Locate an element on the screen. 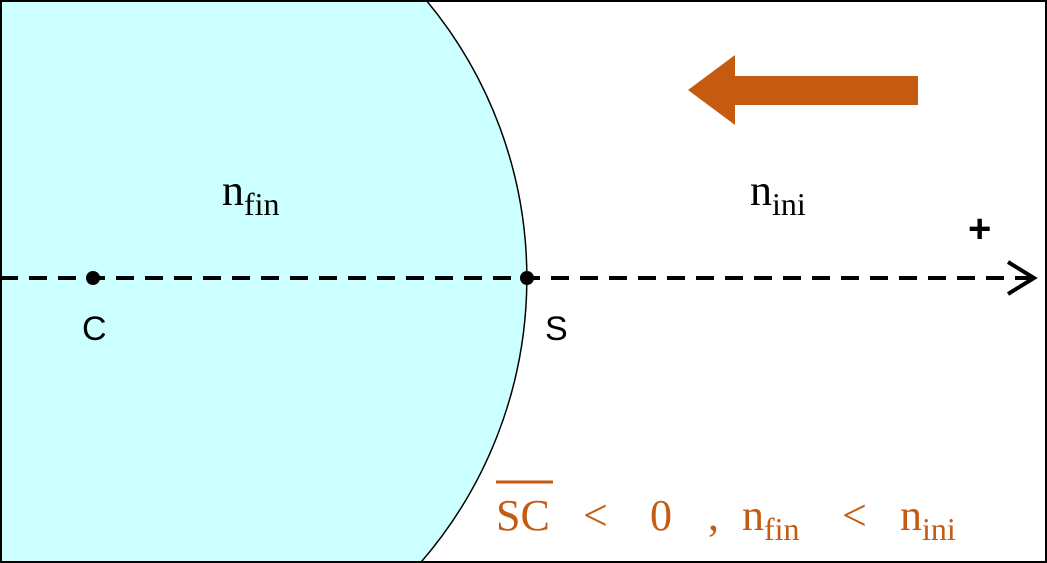  n-ini-label: nini is located at coordinates (778, 194).